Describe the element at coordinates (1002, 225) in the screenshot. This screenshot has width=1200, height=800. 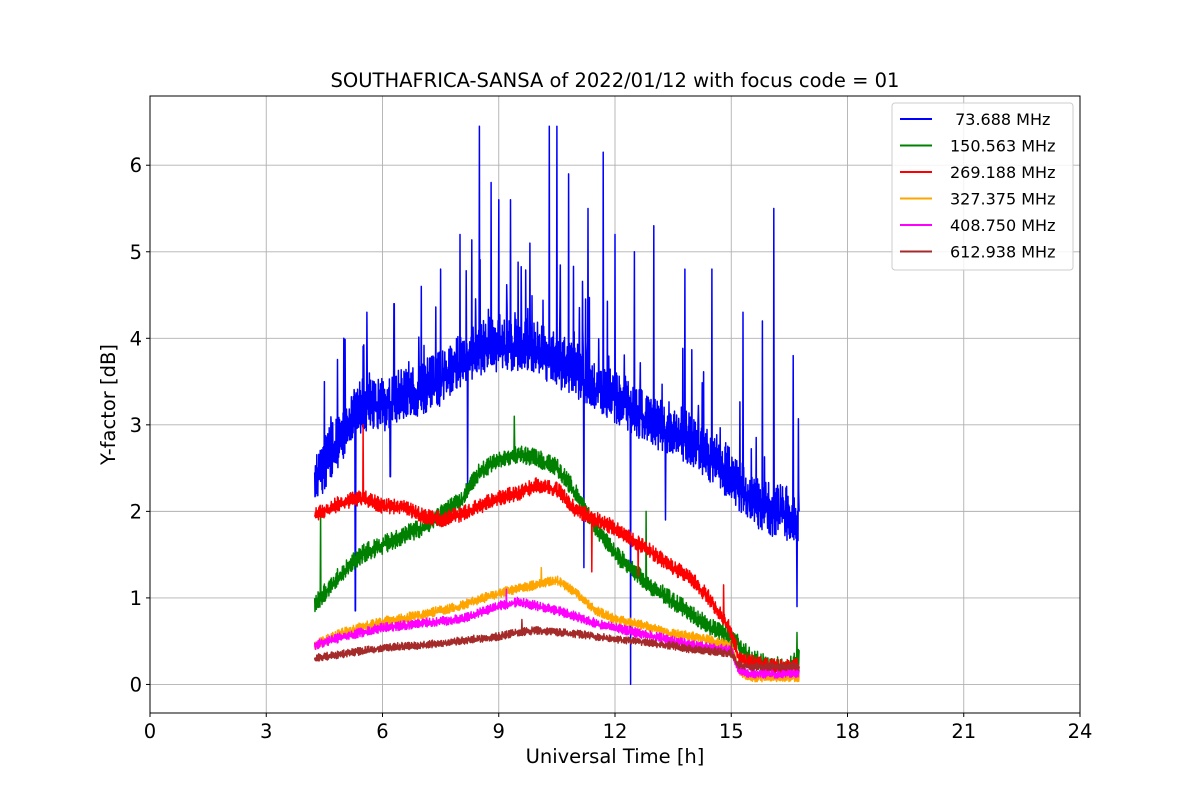
I see `legend-label: 408.750 MHz` at that location.